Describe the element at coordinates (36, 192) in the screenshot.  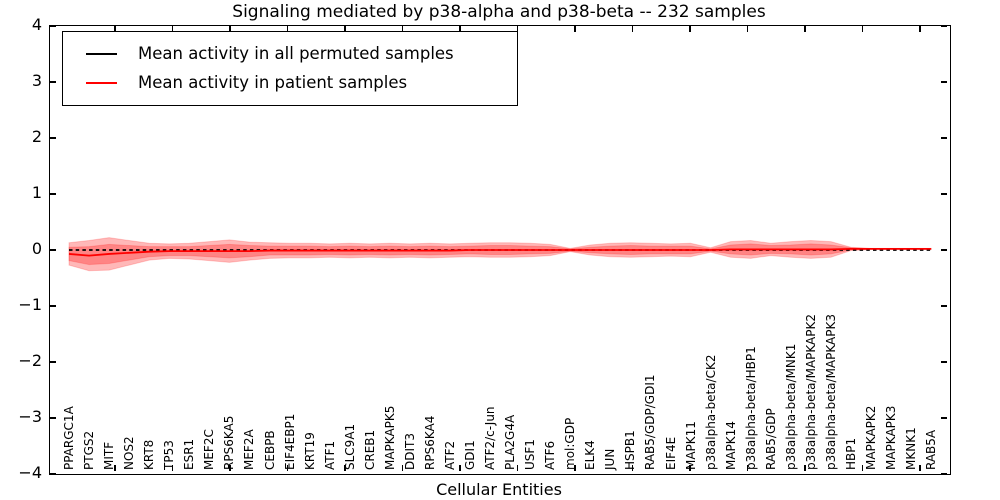
I see `y-tick-label: 1` at that location.